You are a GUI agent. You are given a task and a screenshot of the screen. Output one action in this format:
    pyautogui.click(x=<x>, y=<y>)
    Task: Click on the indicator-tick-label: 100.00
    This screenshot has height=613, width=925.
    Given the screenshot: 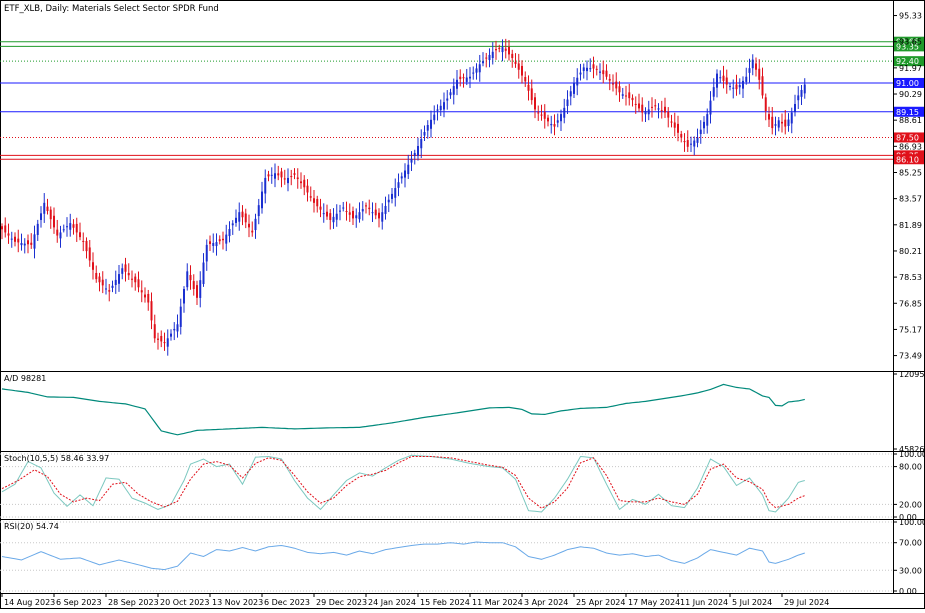 What is the action you would take?
    pyautogui.click(x=912, y=522)
    